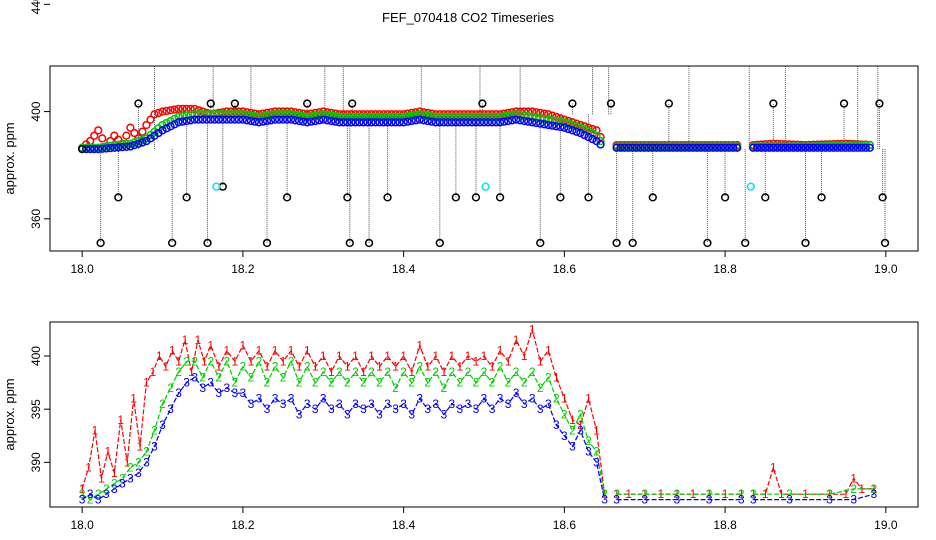 The width and height of the screenshot is (936, 540). Describe the element at coordinates (725, 269) in the screenshot. I see `x-tick-label: 18.8` at that location.